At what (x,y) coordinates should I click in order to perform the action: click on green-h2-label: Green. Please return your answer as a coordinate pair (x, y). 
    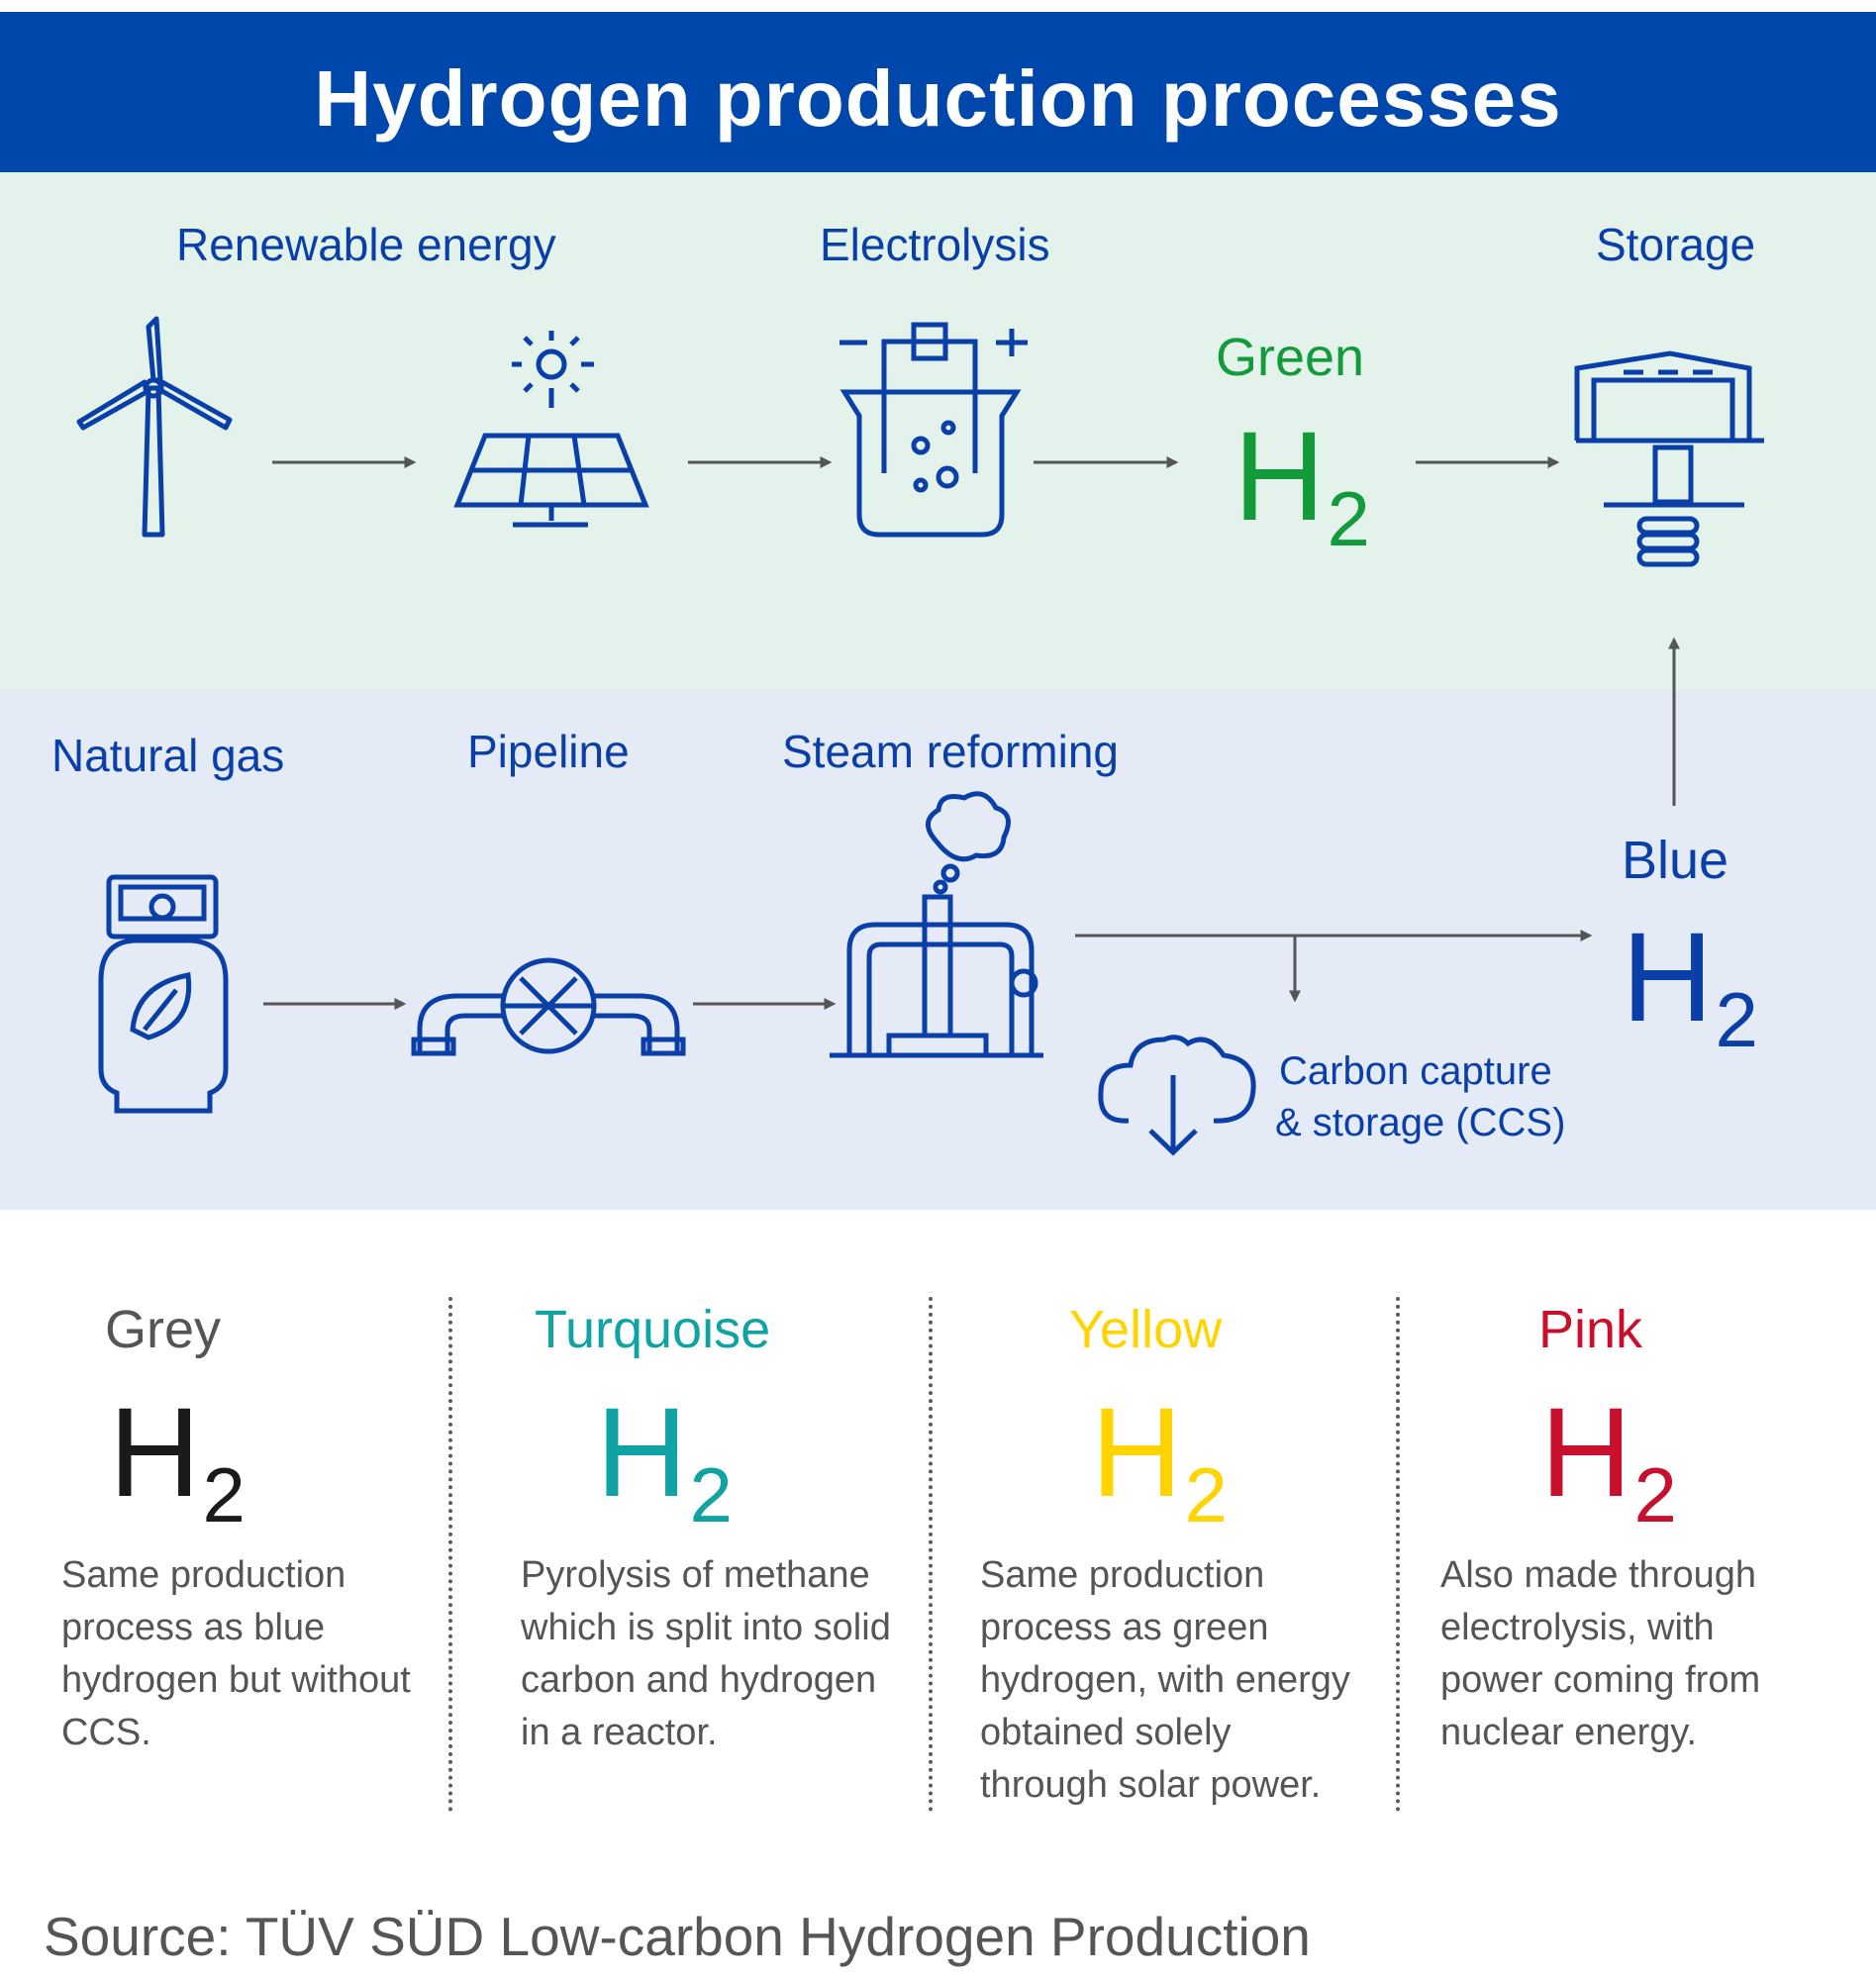
    Looking at the image, I should click on (1290, 357).